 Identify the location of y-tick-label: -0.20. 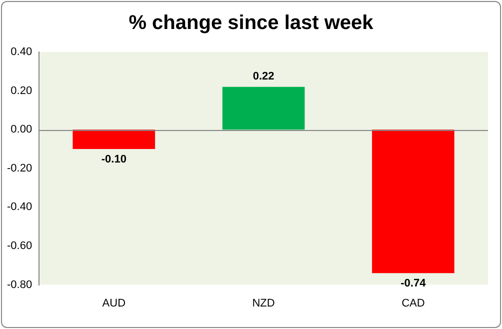
(19, 168).